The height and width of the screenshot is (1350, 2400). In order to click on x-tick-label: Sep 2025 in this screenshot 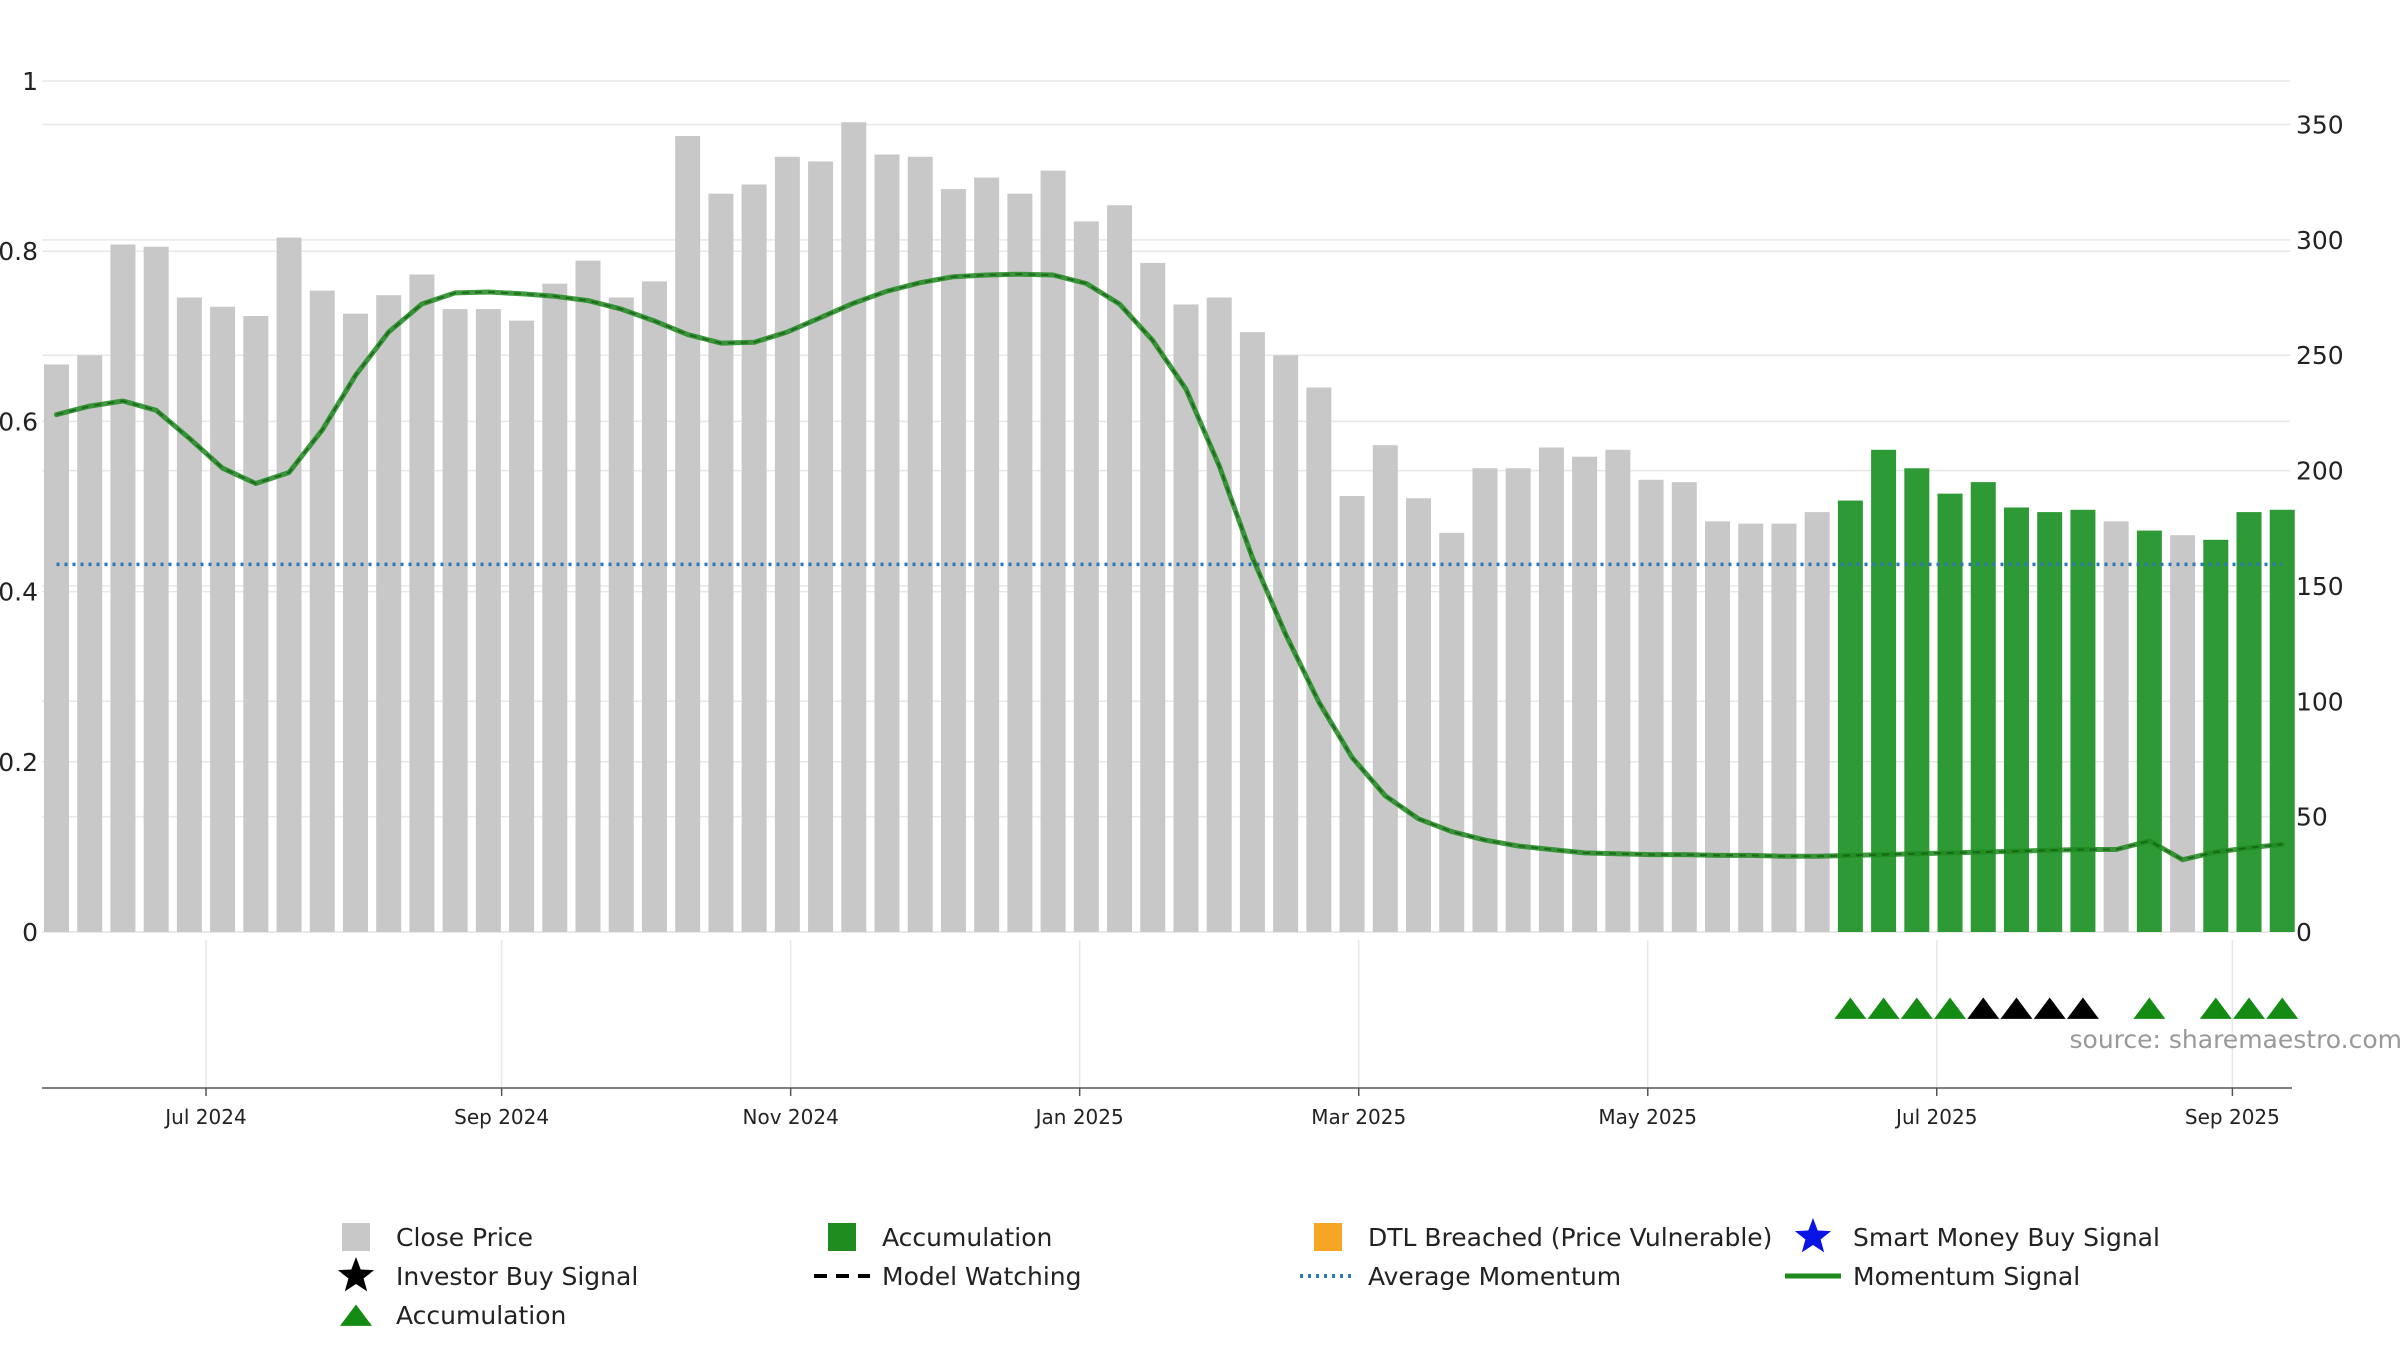, I will do `click(2232, 1117)`.